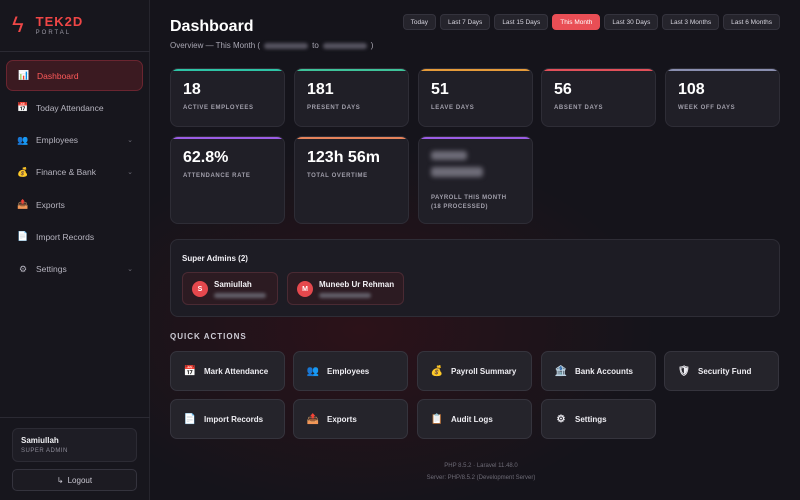 The width and height of the screenshot is (800, 500). I want to click on stat-value: 108, so click(691, 89).